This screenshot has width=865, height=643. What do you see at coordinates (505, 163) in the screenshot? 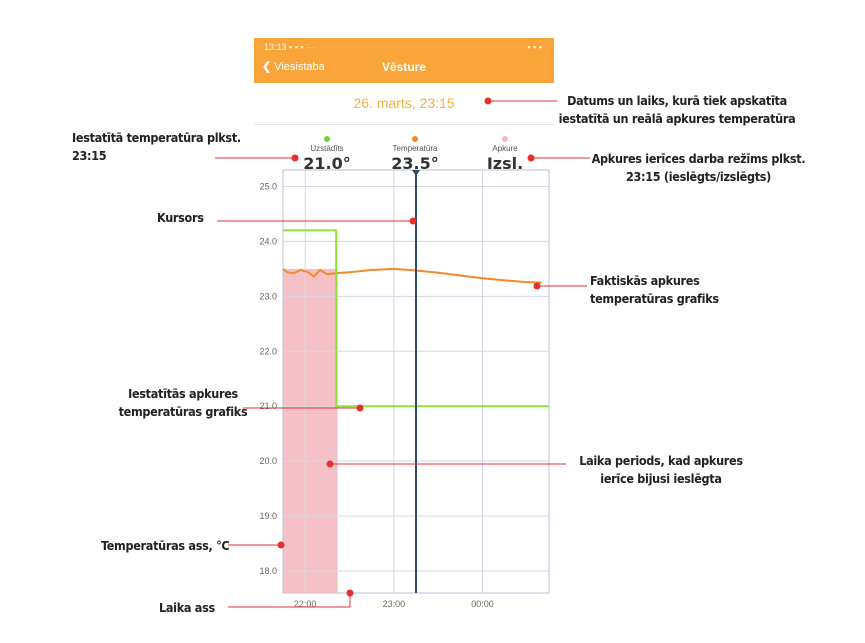
I see `stat-heating-value: Izsl.` at bounding box center [505, 163].